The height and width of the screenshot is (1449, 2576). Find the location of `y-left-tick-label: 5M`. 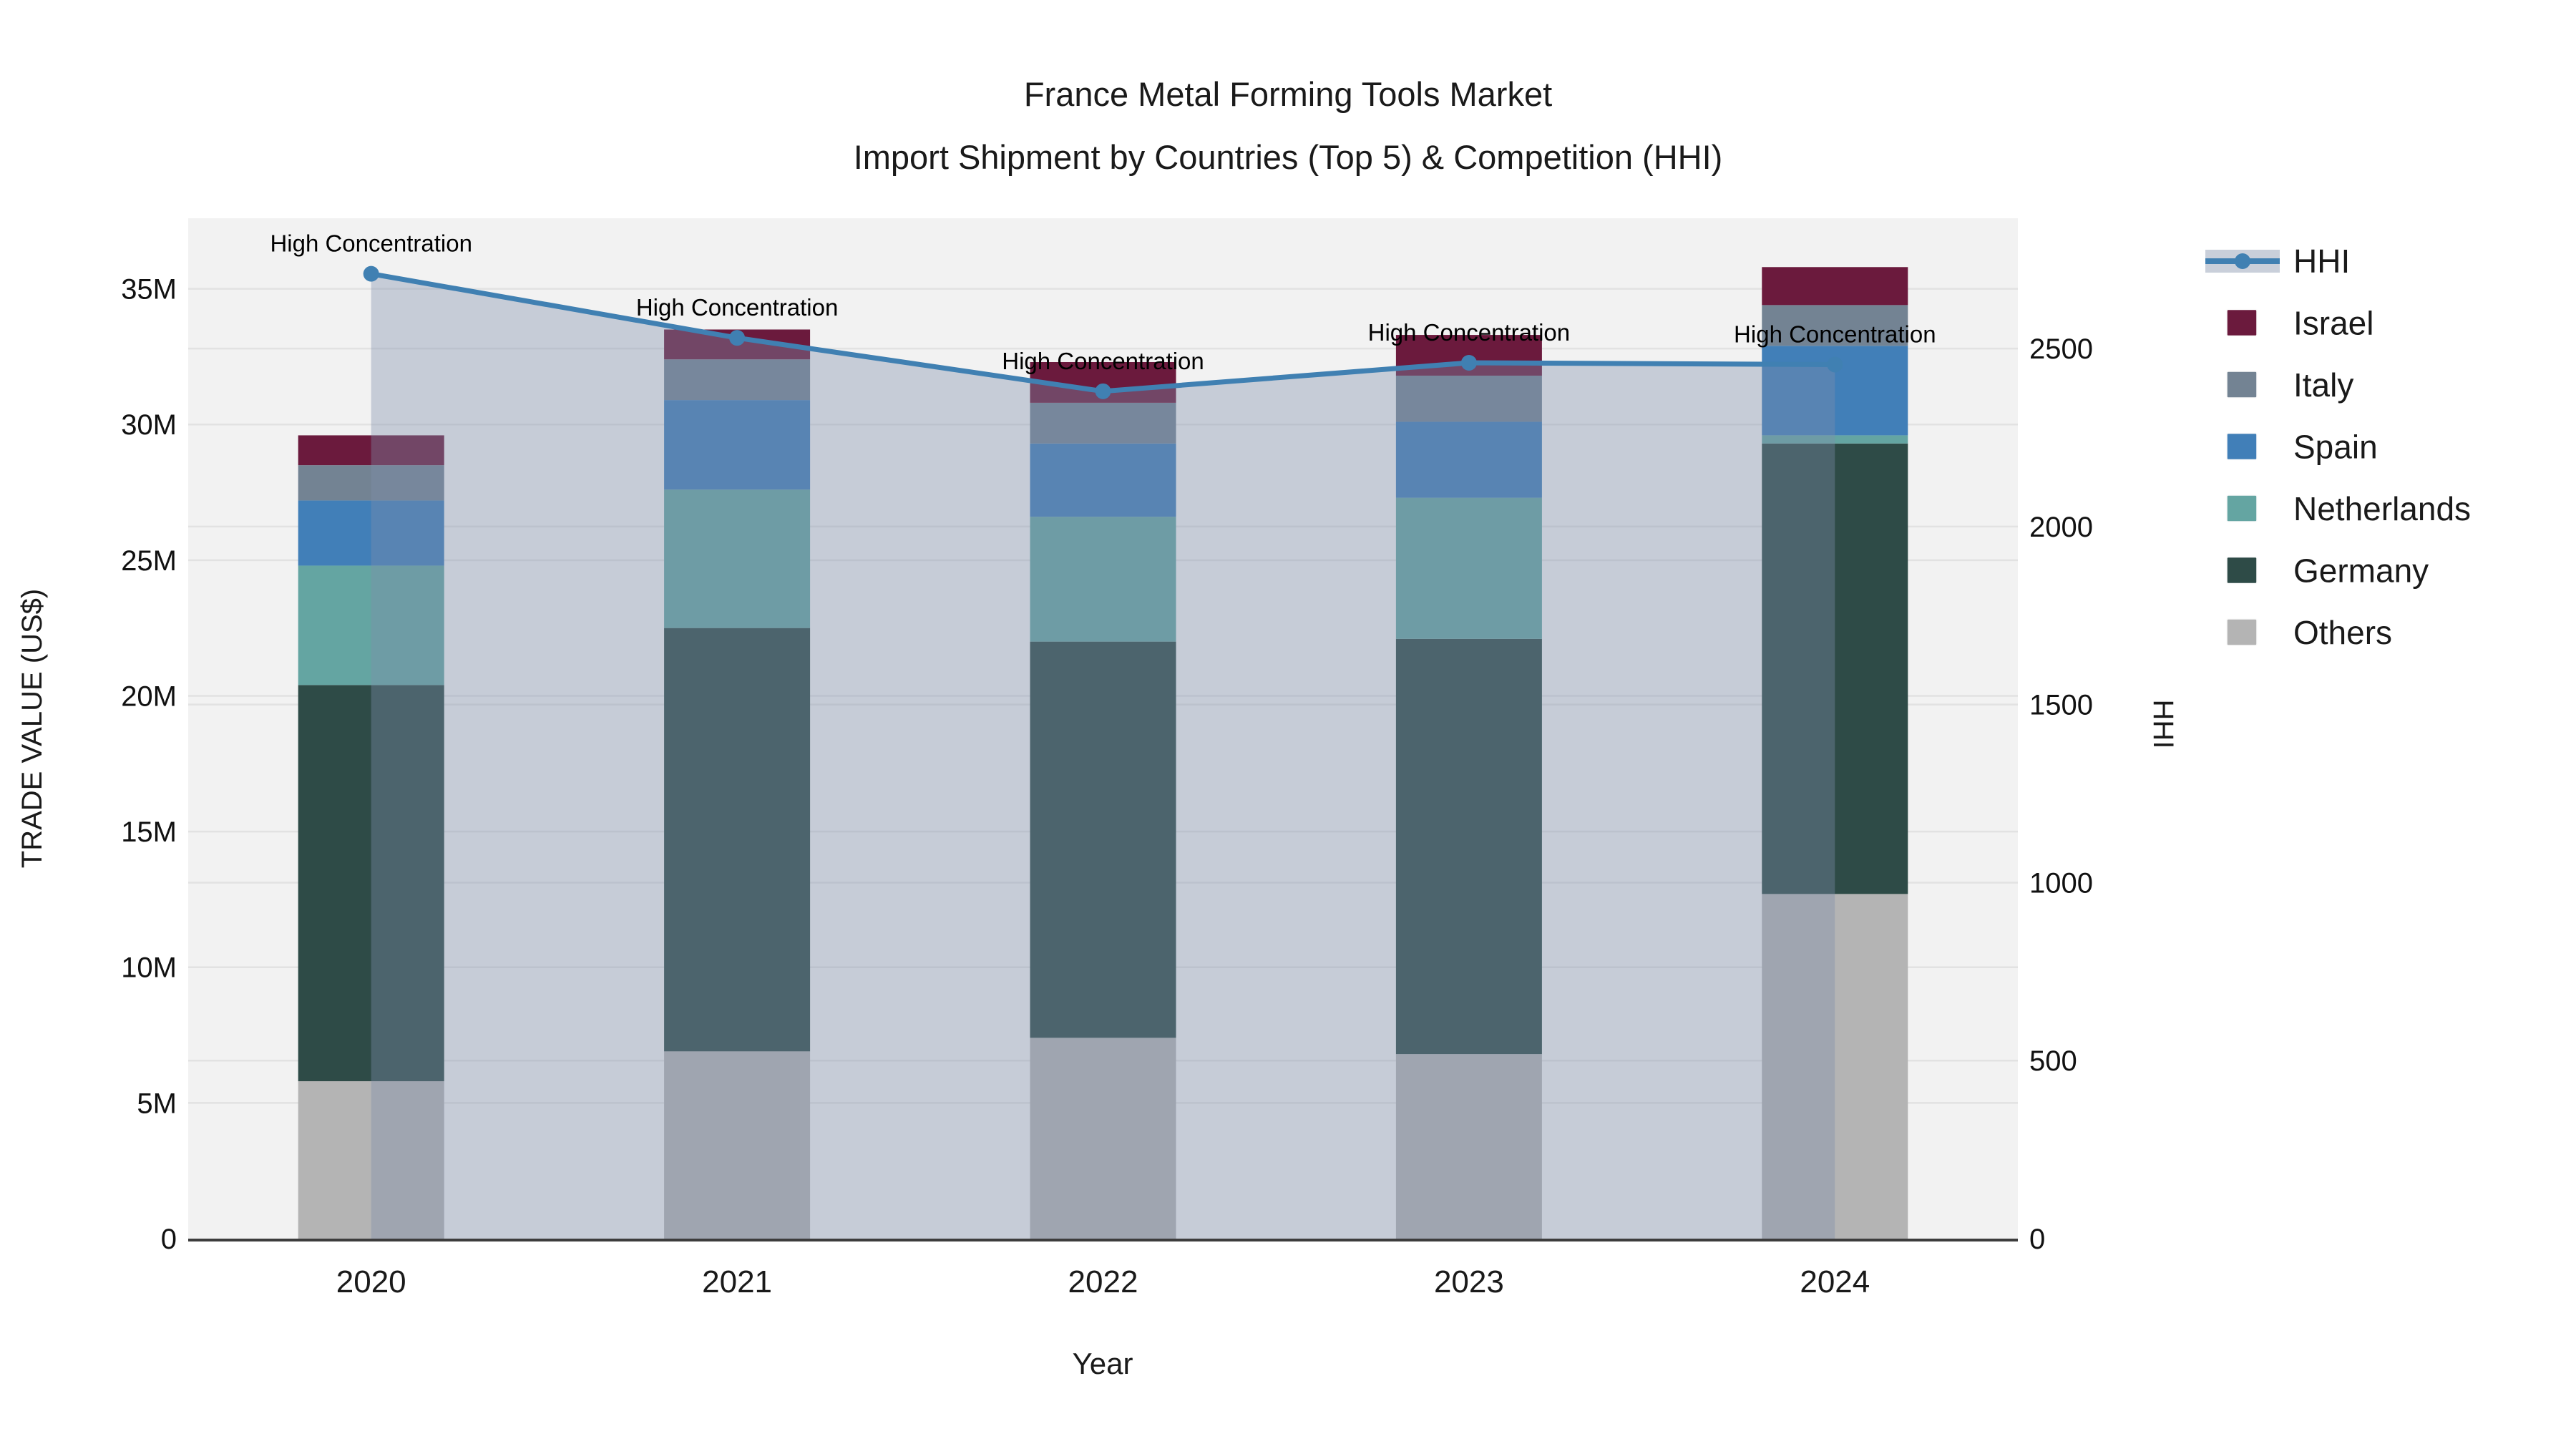

y-left-tick-label: 5M is located at coordinates (157, 1103).